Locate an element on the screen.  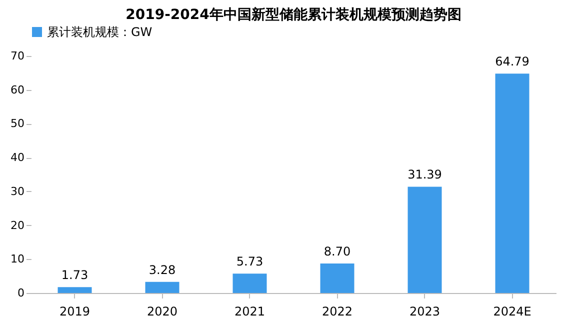
y-tick-label: 20 is located at coordinates (17, 225).